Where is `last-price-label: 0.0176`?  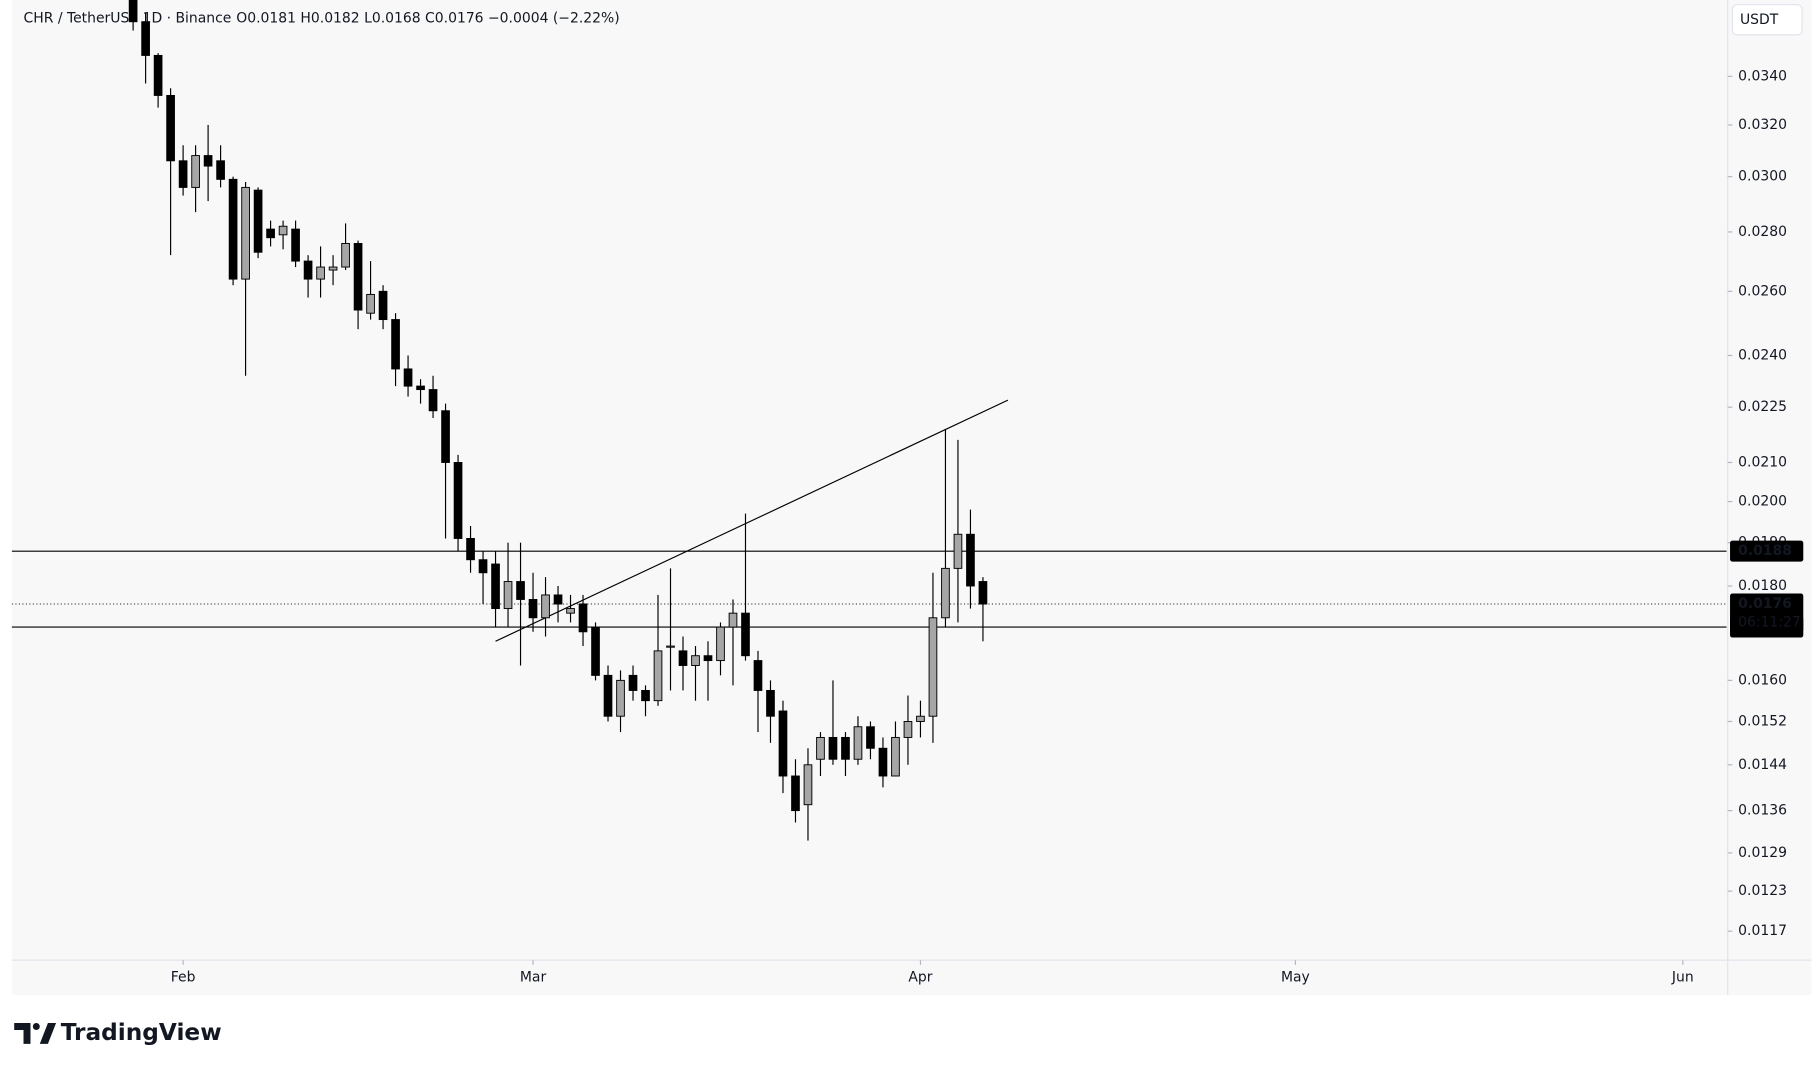
last-price-label: 0.0176 is located at coordinates (1765, 604).